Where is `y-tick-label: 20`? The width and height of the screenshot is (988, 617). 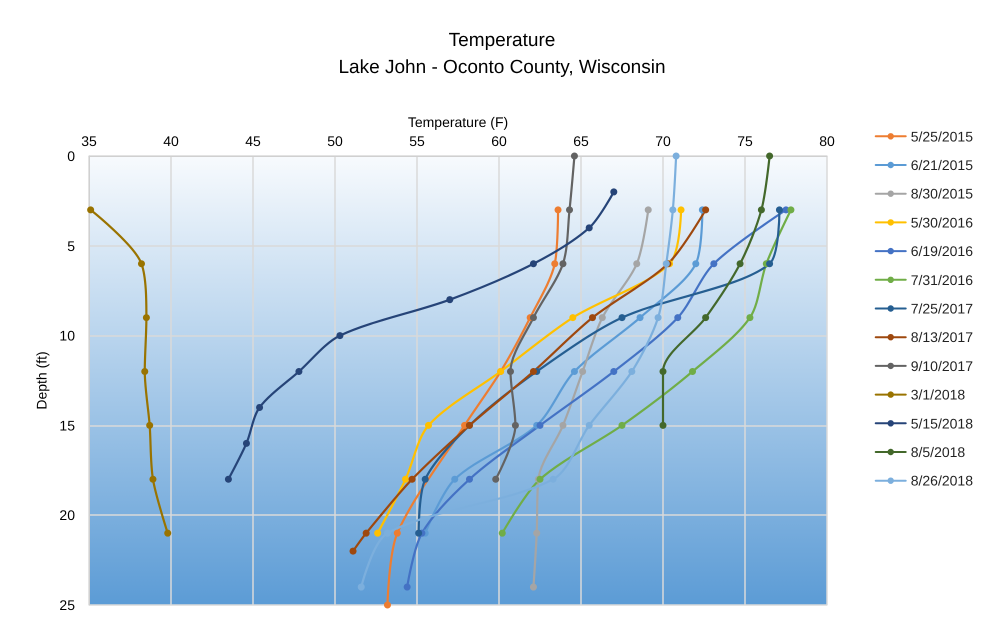 y-tick-label: 20 is located at coordinates (67, 515).